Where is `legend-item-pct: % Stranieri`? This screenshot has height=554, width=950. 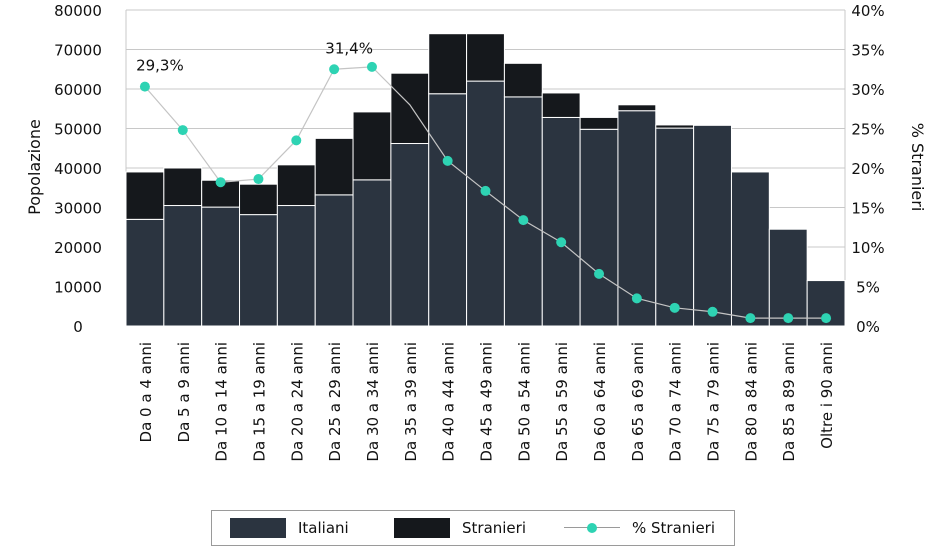 legend-item-pct: % Stranieri is located at coordinates (639, 528).